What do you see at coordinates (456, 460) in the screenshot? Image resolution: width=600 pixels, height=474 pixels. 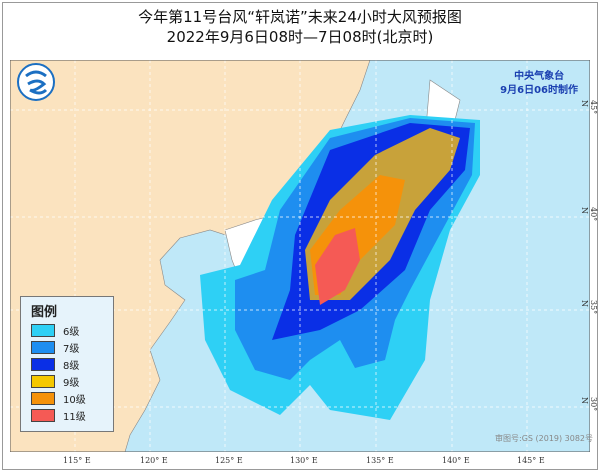 I see `lon-label: 140° E` at bounding box center [456, 460].